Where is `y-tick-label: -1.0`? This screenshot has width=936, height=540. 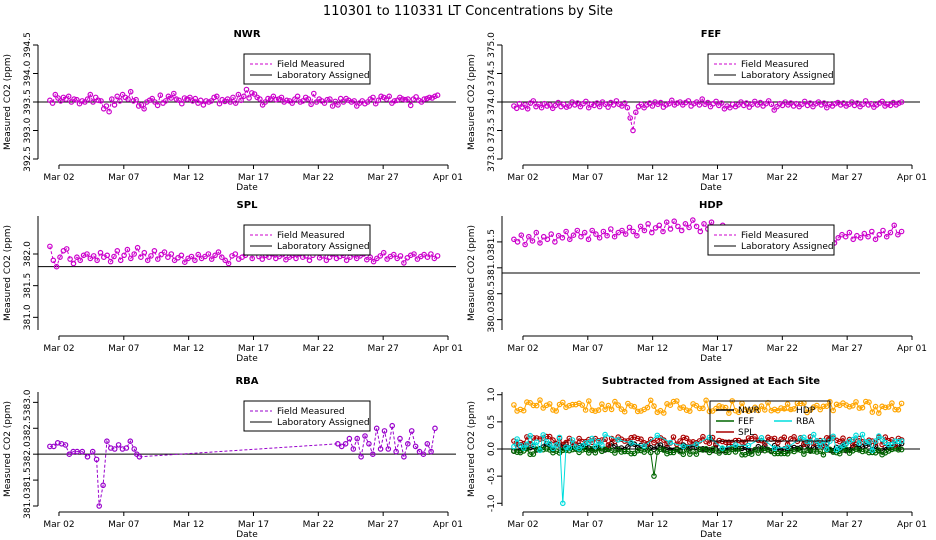 y-tick-label: -1.0 is located at coordinates (492, 503).